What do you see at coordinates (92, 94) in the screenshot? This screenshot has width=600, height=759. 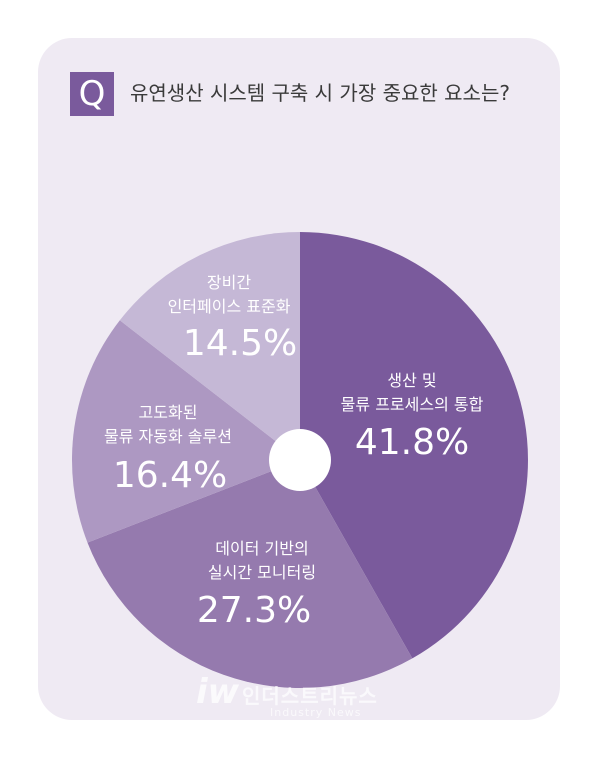 I see `q-badge: Q` at bounding box center [92, 94].